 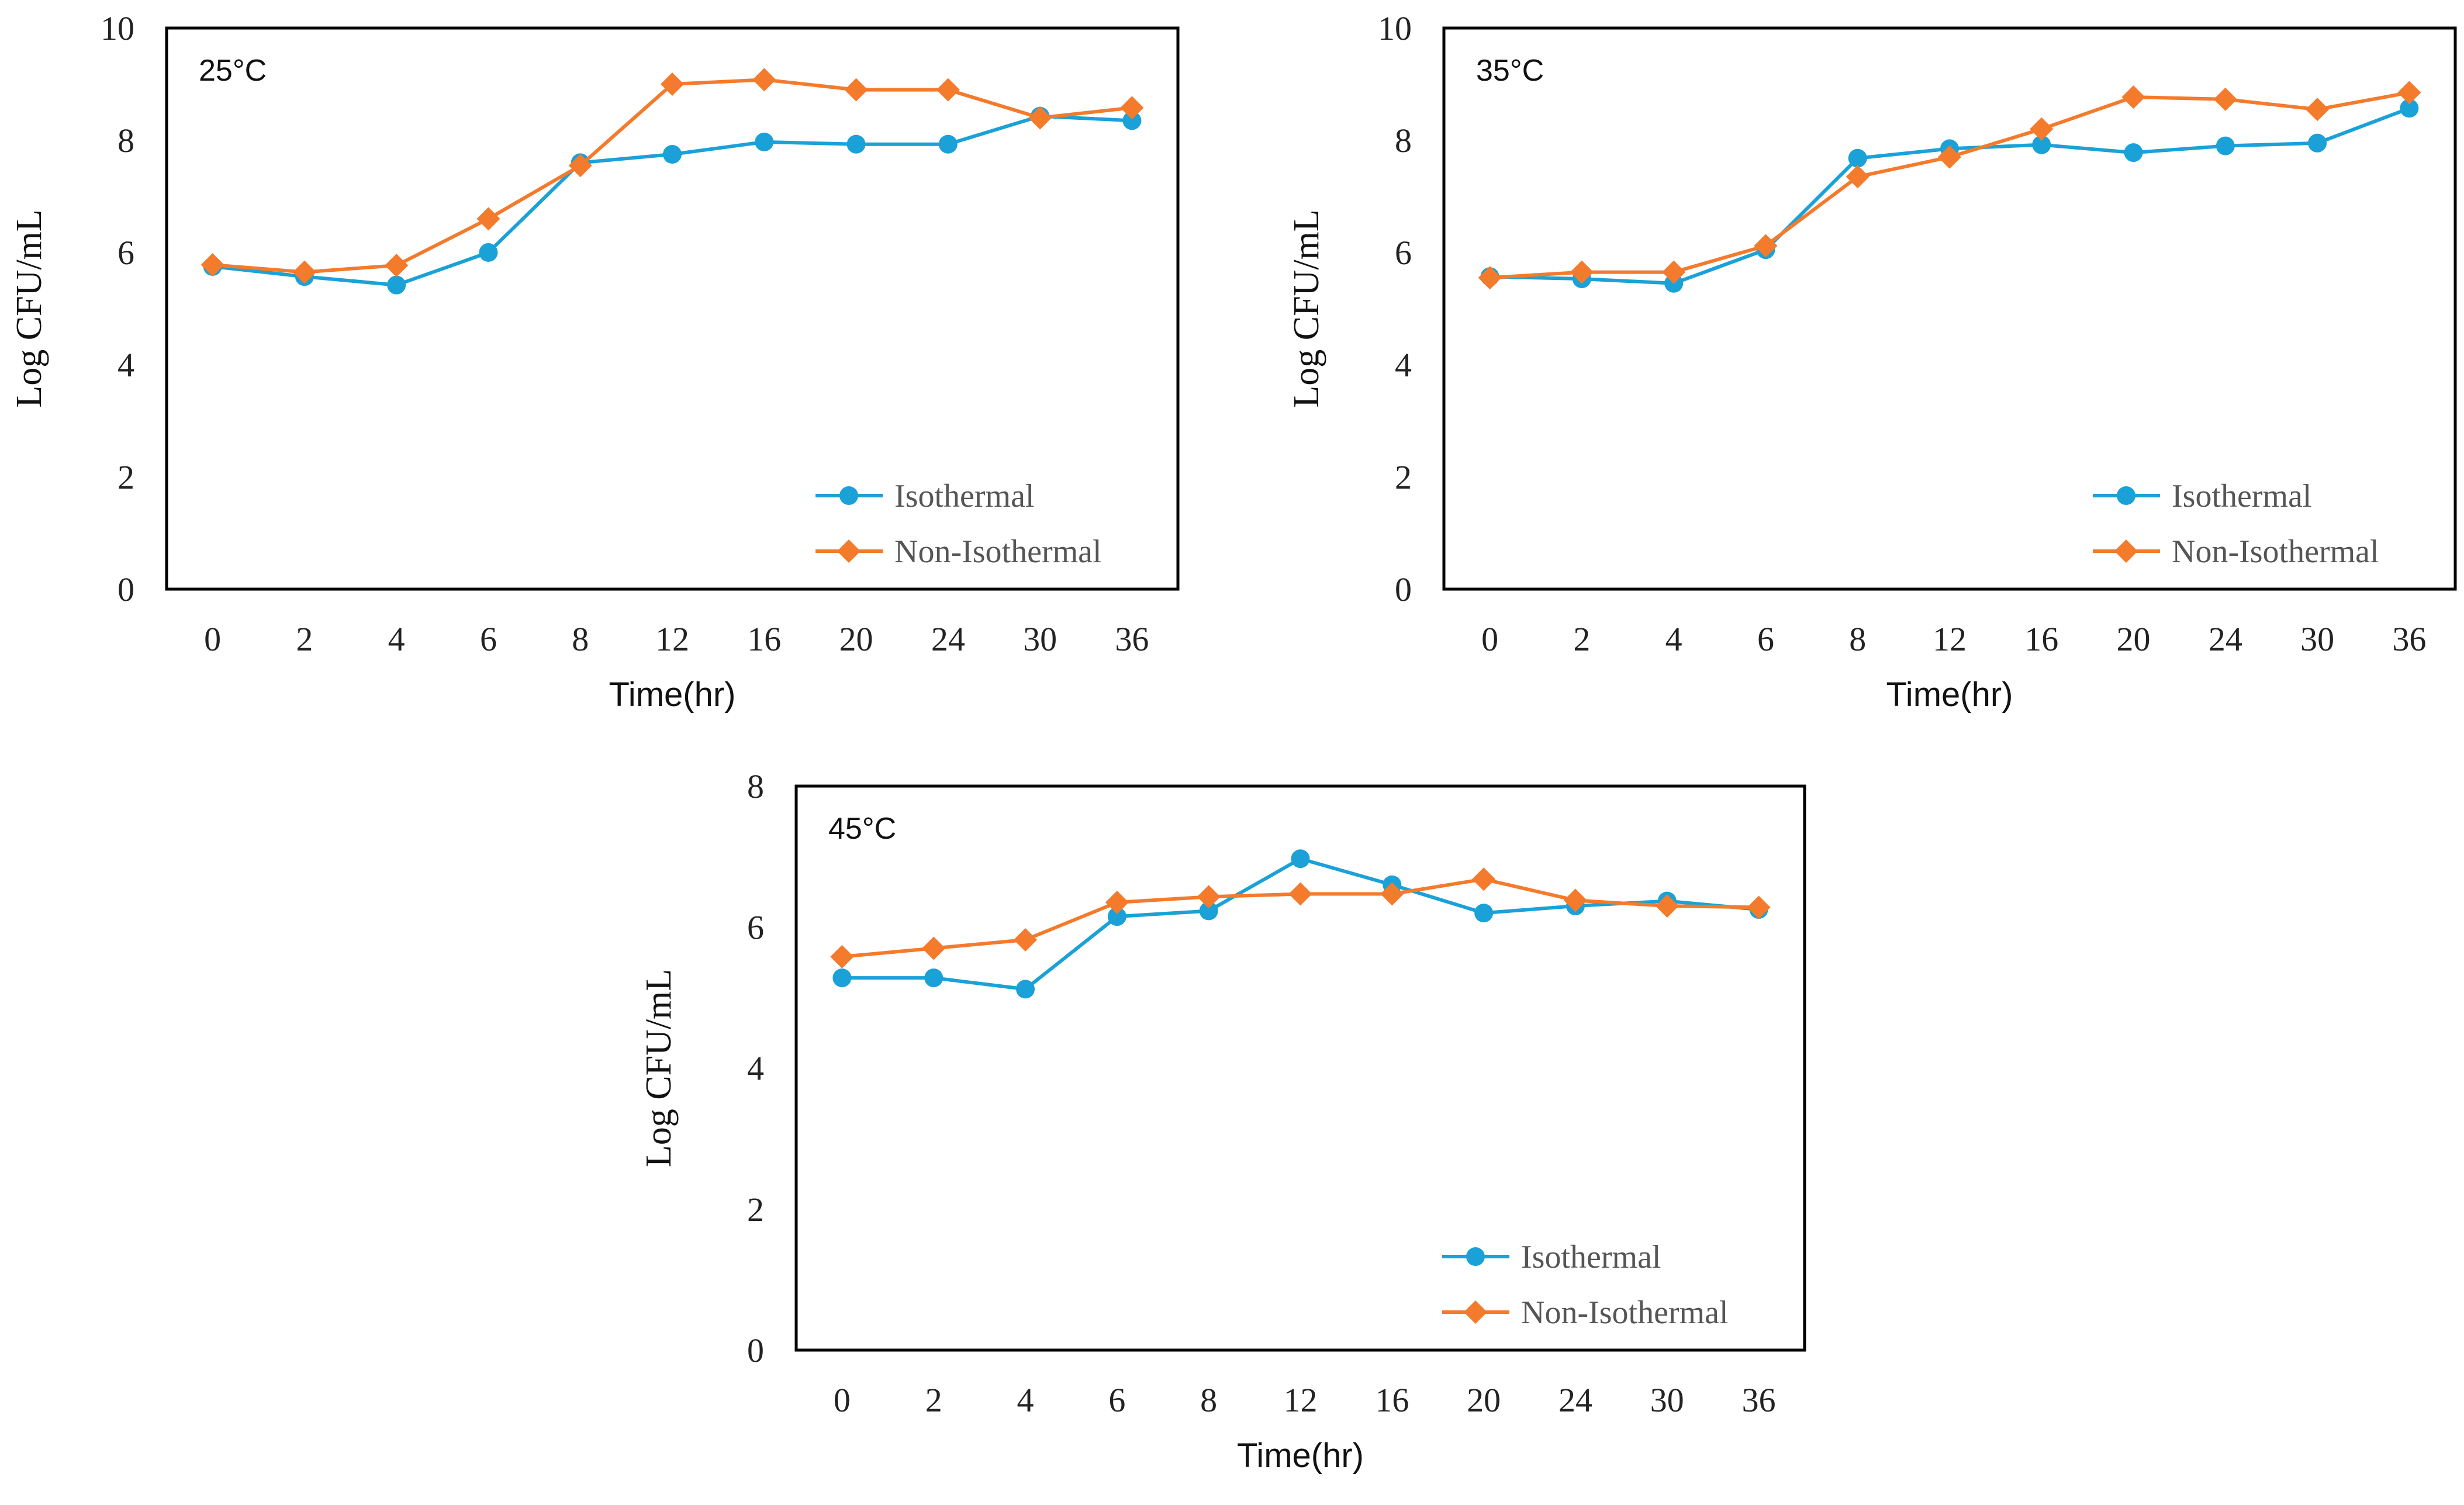 I want to click on x-tick-label: 2, so click(x=1581, y=639).